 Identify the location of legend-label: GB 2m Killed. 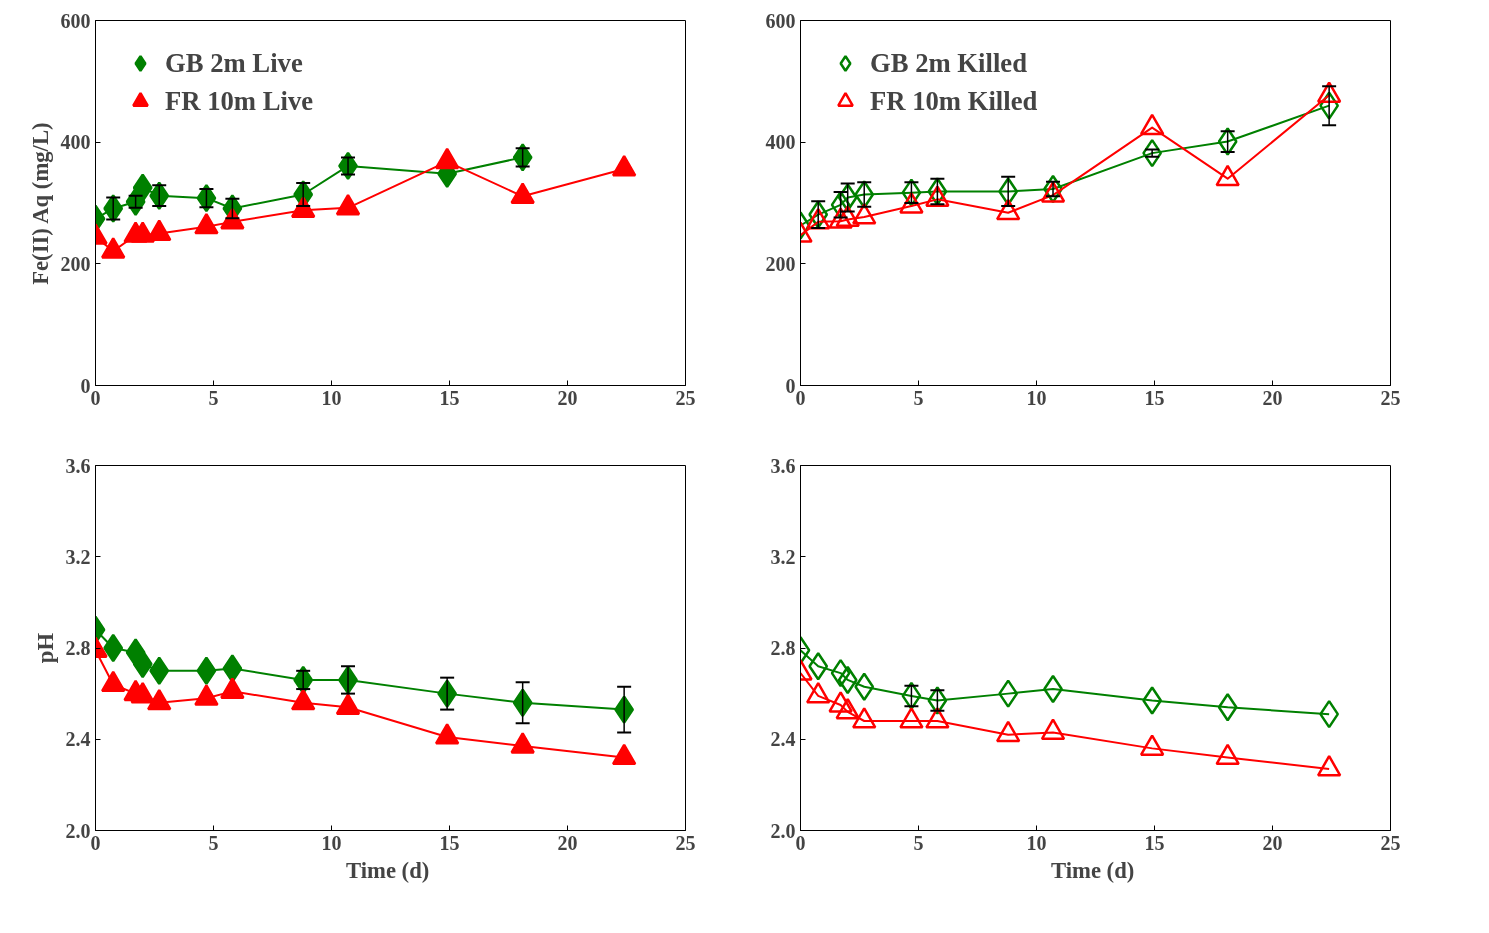
(948, 63).